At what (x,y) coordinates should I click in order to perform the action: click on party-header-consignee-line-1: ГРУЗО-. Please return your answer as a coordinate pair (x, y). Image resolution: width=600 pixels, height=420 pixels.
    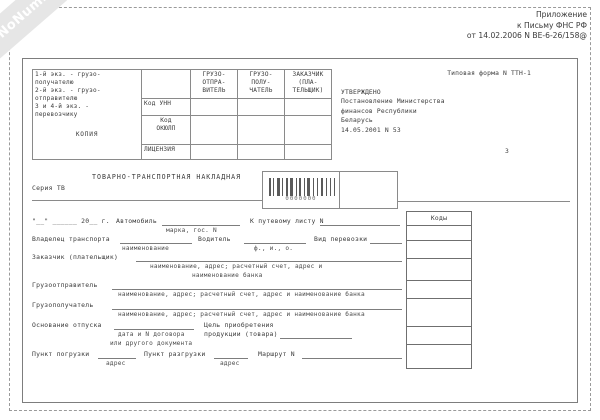
    Looking at the image, I should click on (261, 74).